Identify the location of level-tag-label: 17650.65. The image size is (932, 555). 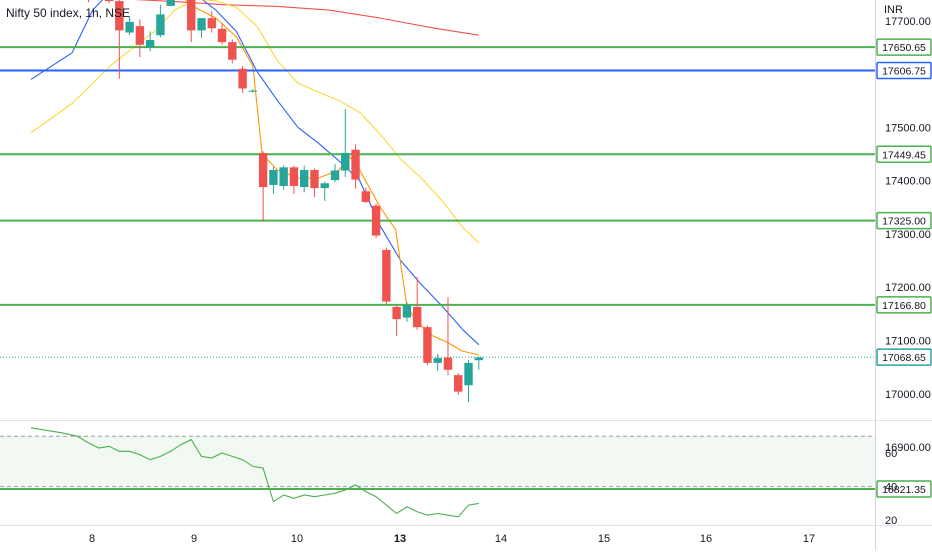
(904, 48).